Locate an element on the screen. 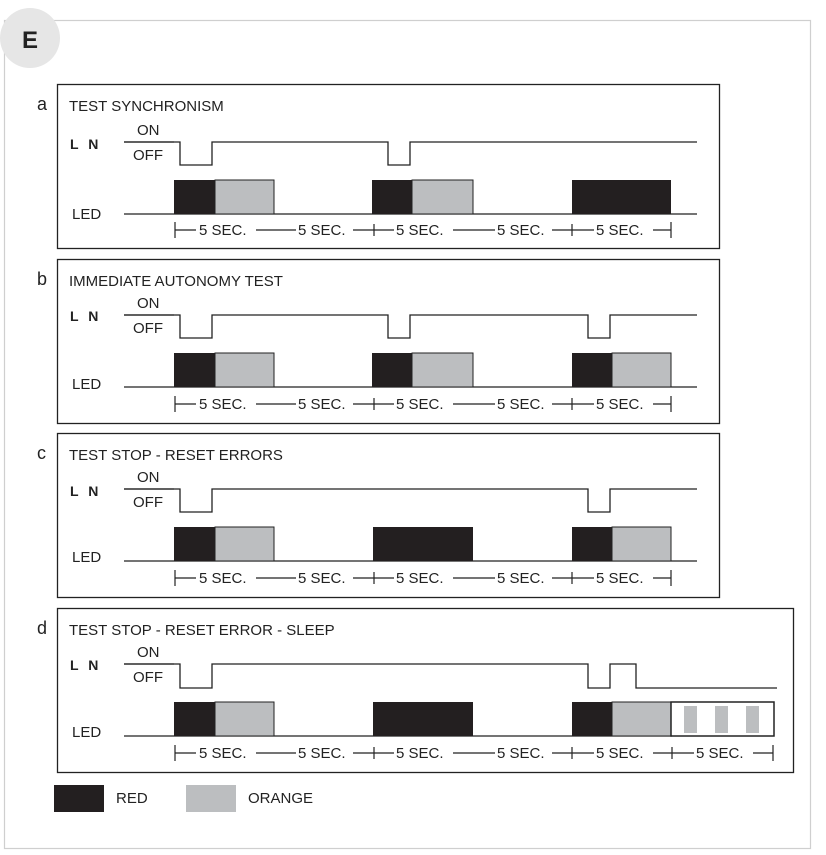  panel-c-interval-2: 5 SEC. is located at coordinates (322, 578).